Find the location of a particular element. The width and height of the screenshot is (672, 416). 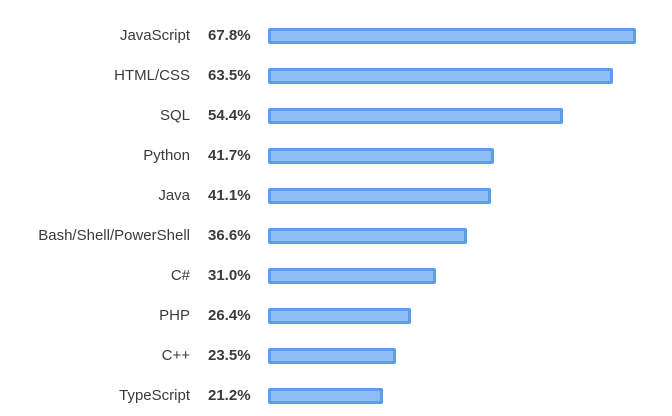

category-label: HTML/CSS is located at coordinates (152, 75).